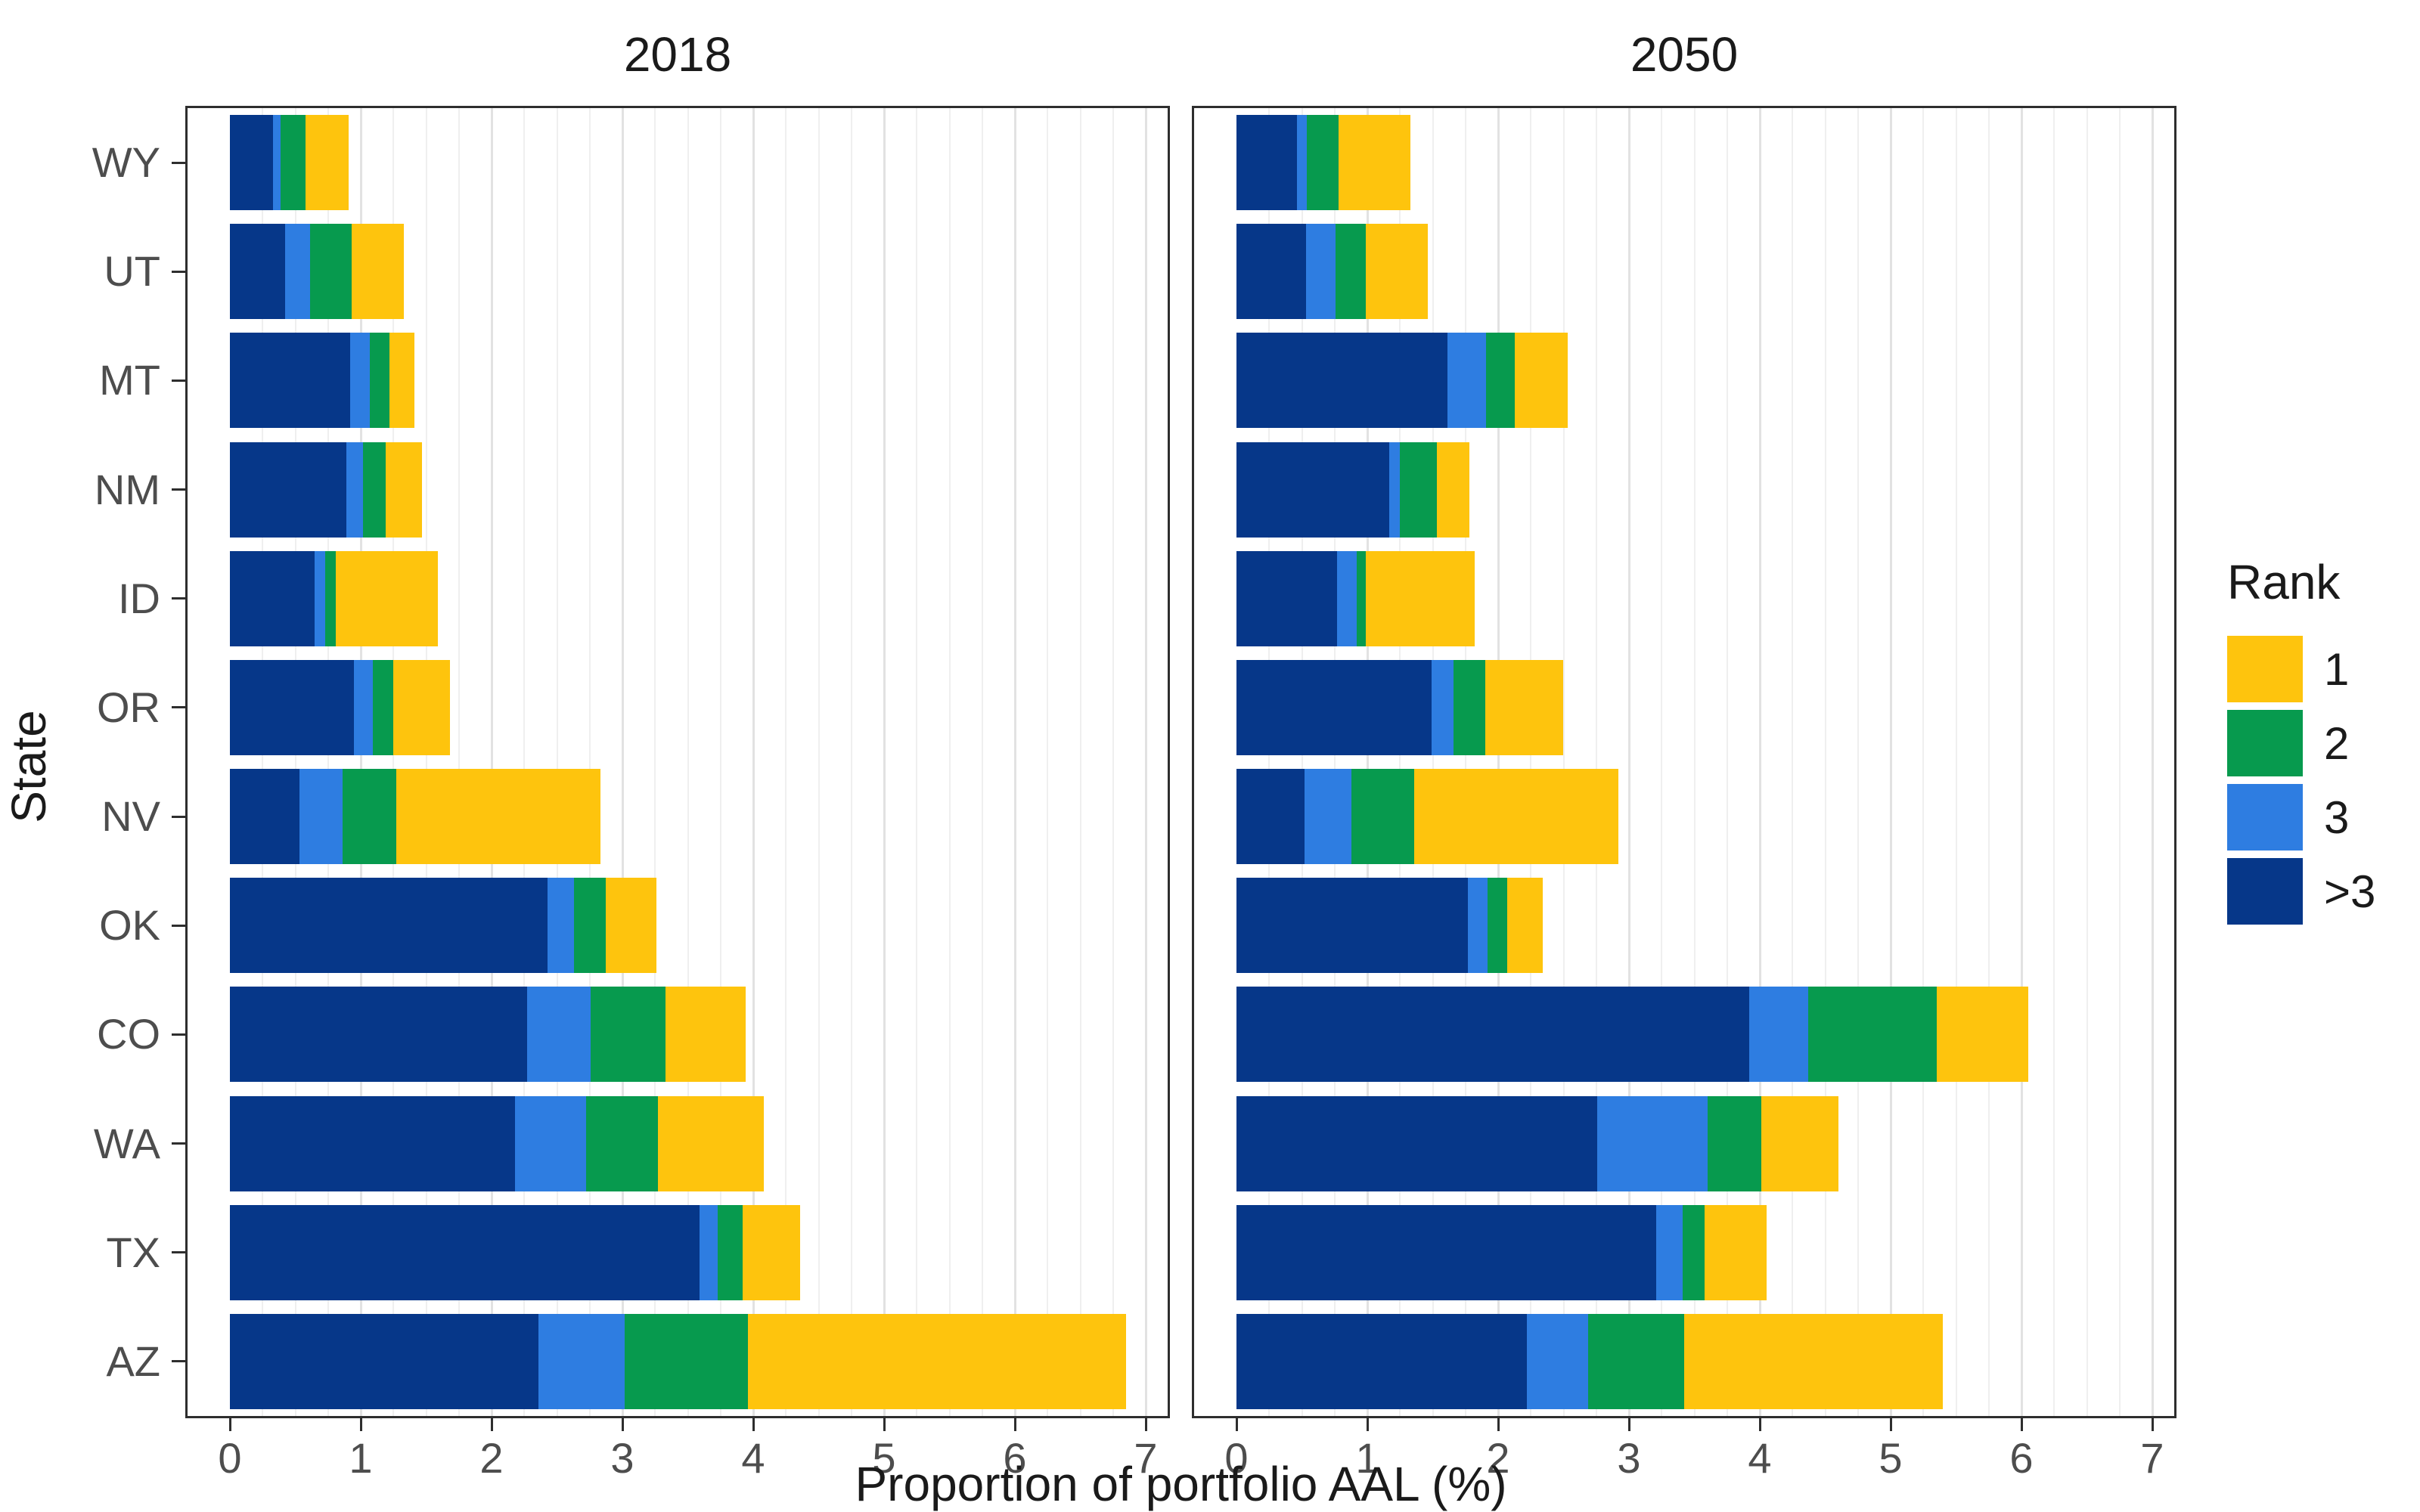 The image size is (2420, 1512). I want to click on y-axis-label-AZ: AZ, so click(133, 1361).